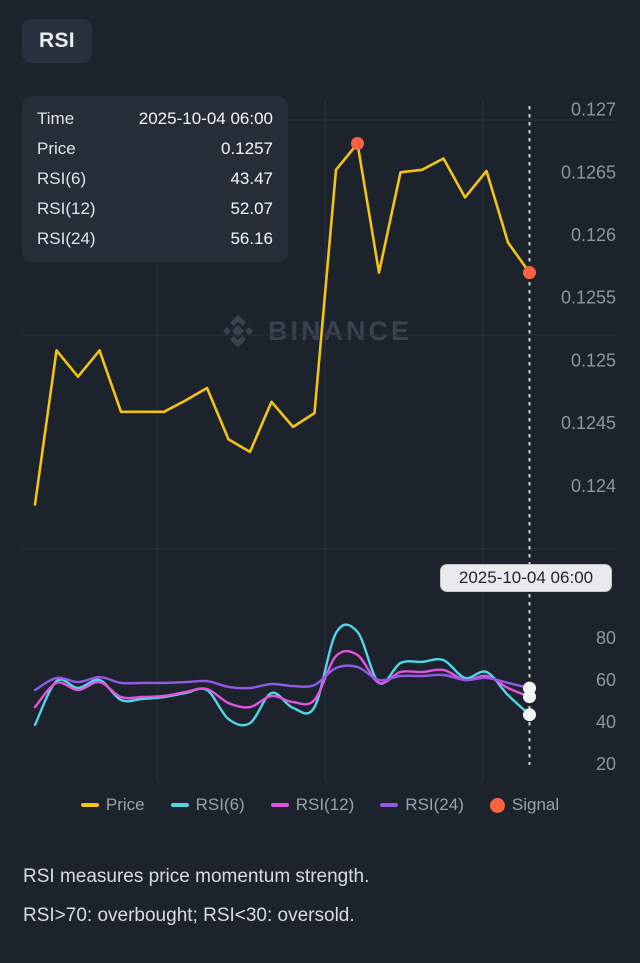 This screenshot has height=963, width=640. What do you see at coordinates (279, 805) in the screenshot?
I see `rsi12-line-swatch` at bounding box center [279, 805].